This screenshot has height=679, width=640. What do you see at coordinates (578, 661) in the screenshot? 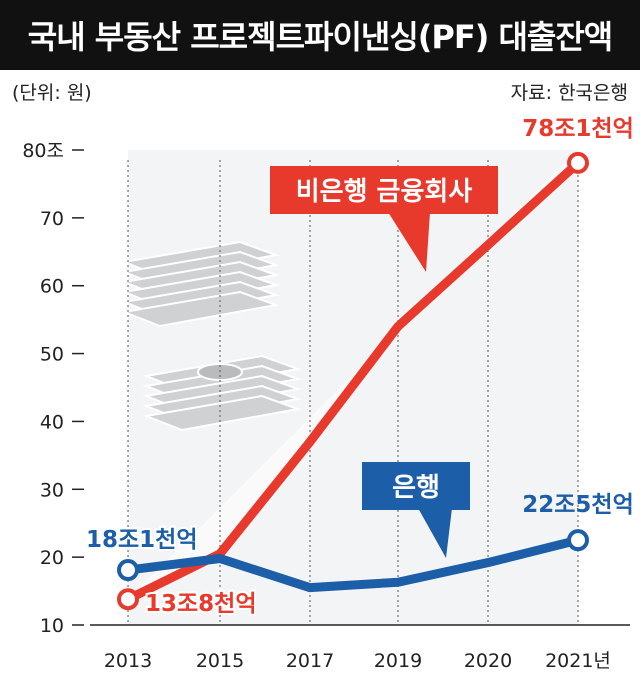
I see `x-tick-label: 2021년` at bounding box center [578, 661].